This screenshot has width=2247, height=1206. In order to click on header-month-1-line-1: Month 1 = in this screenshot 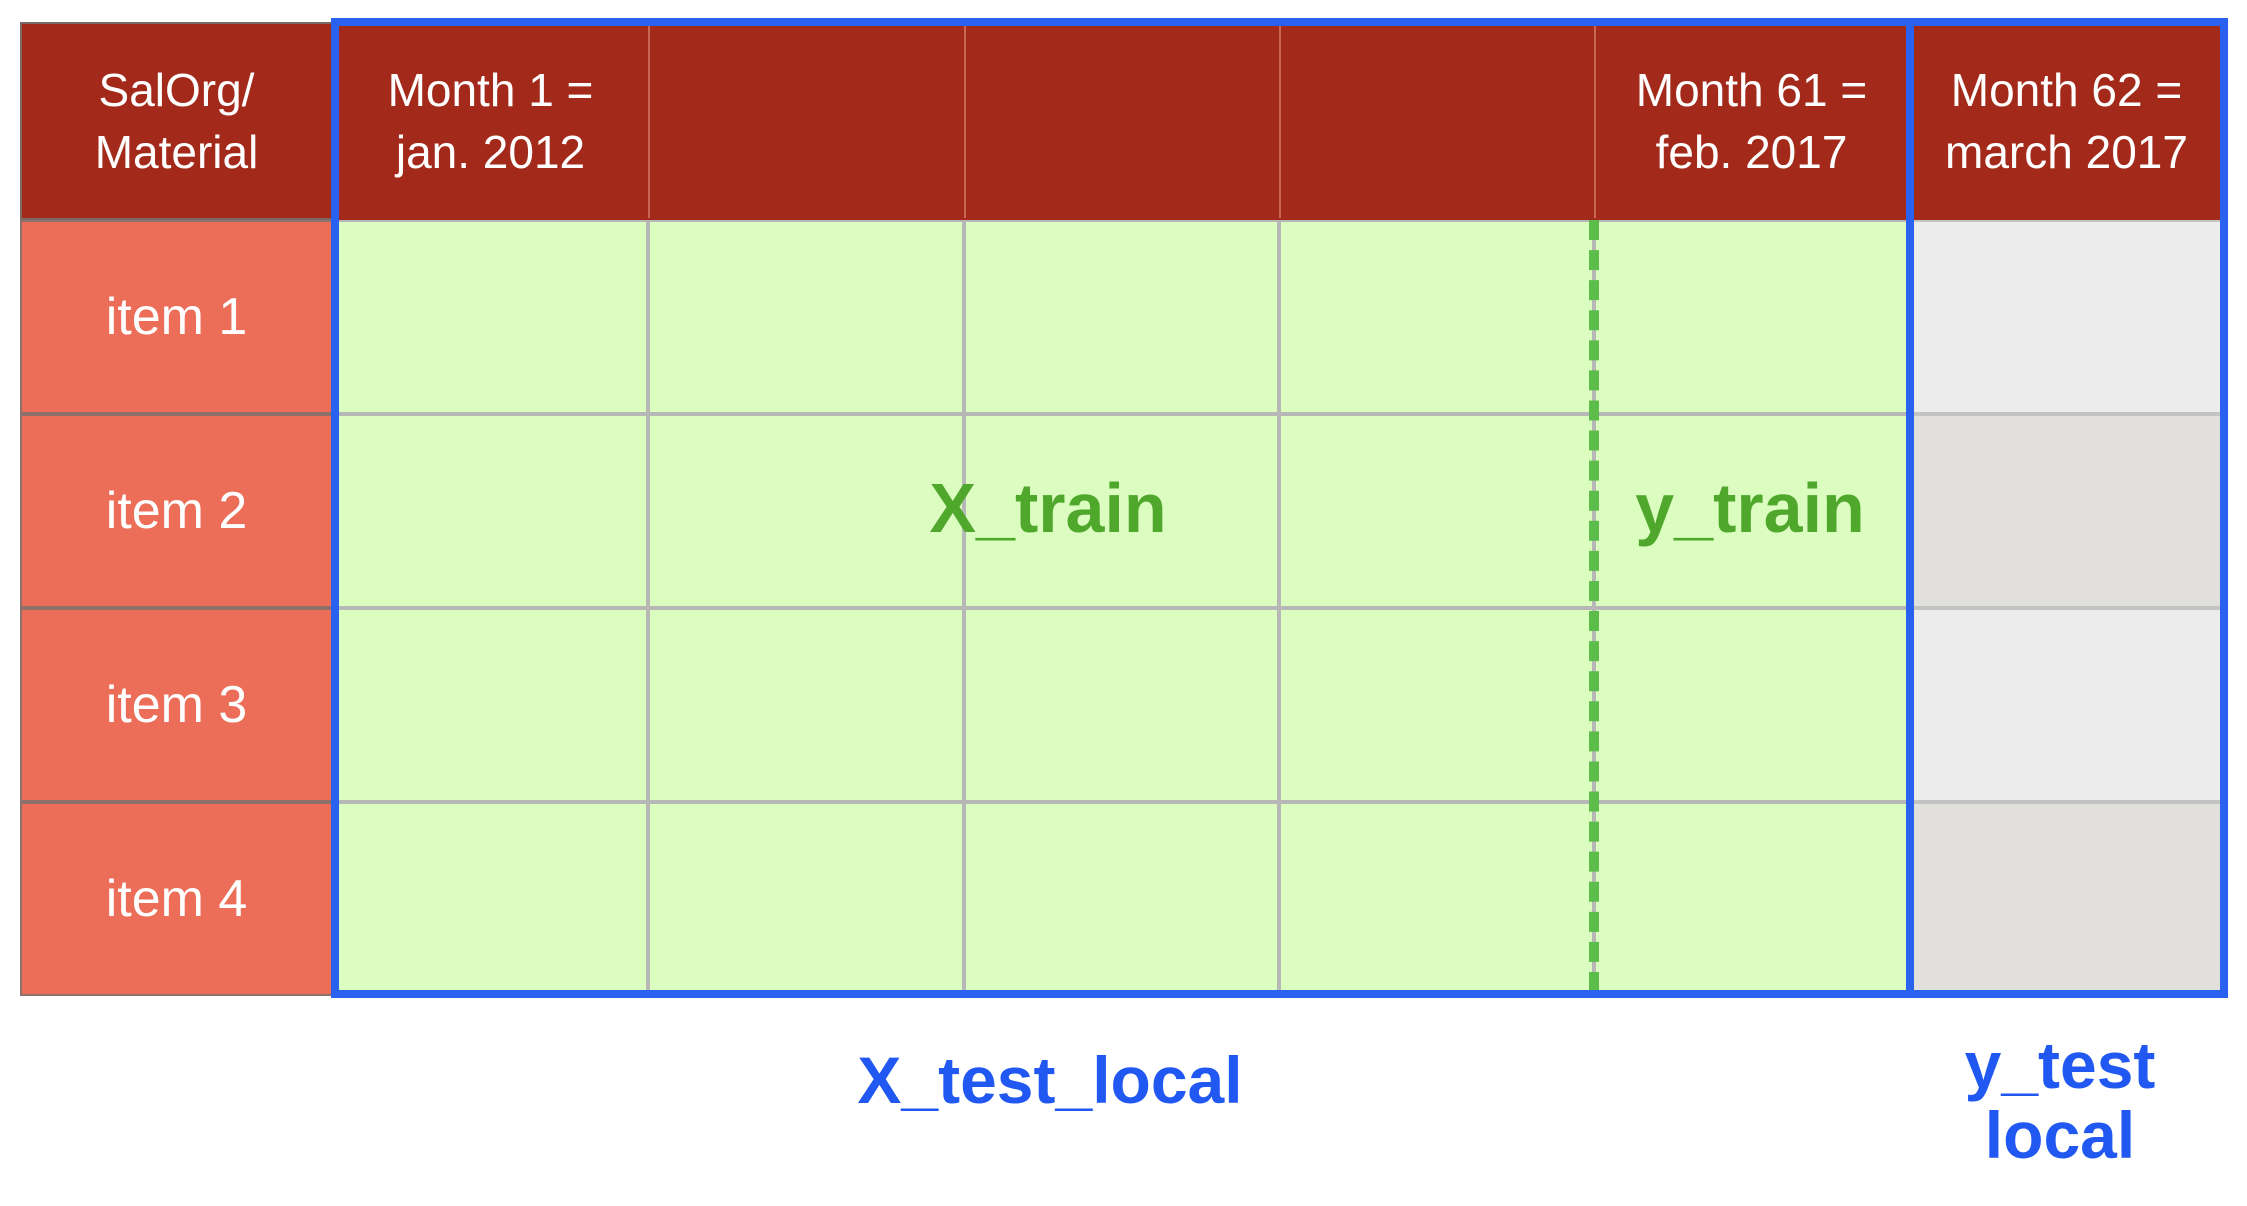, I will do `click(490, 90)`.